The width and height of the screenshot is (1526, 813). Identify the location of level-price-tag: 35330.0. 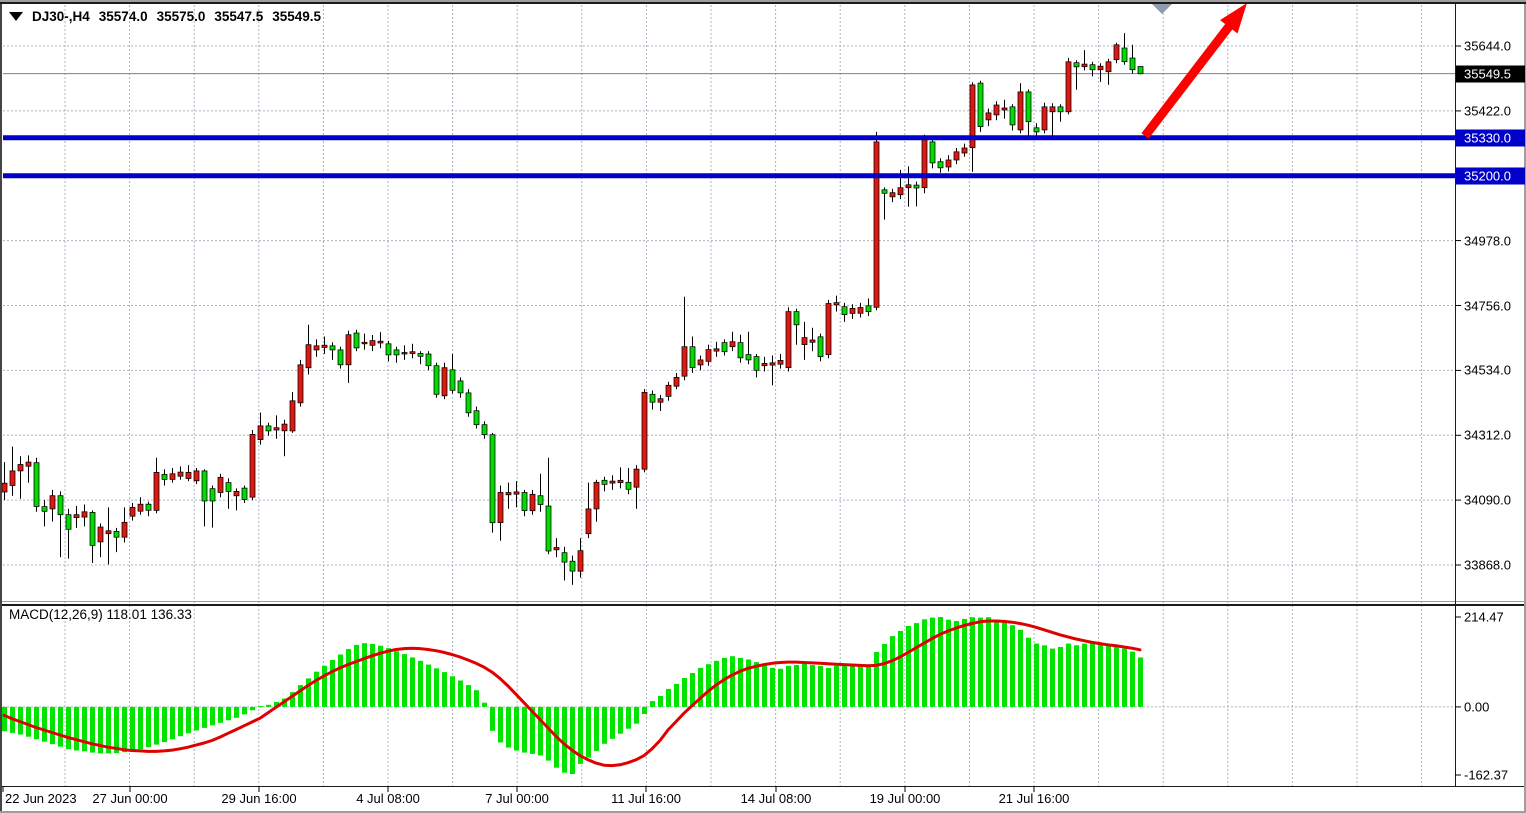
(1490, 138).